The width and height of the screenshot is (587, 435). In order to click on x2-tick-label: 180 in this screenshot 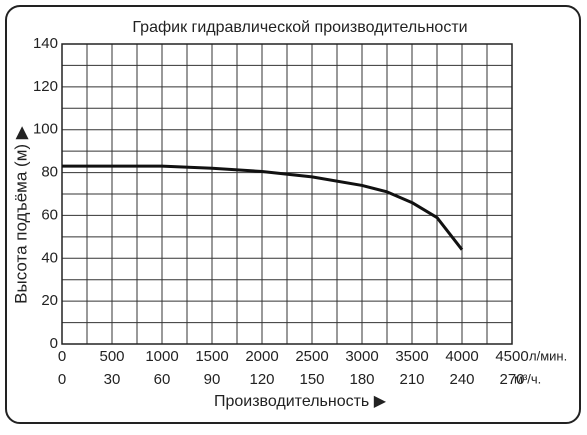, I will do `click(361, 379)`.